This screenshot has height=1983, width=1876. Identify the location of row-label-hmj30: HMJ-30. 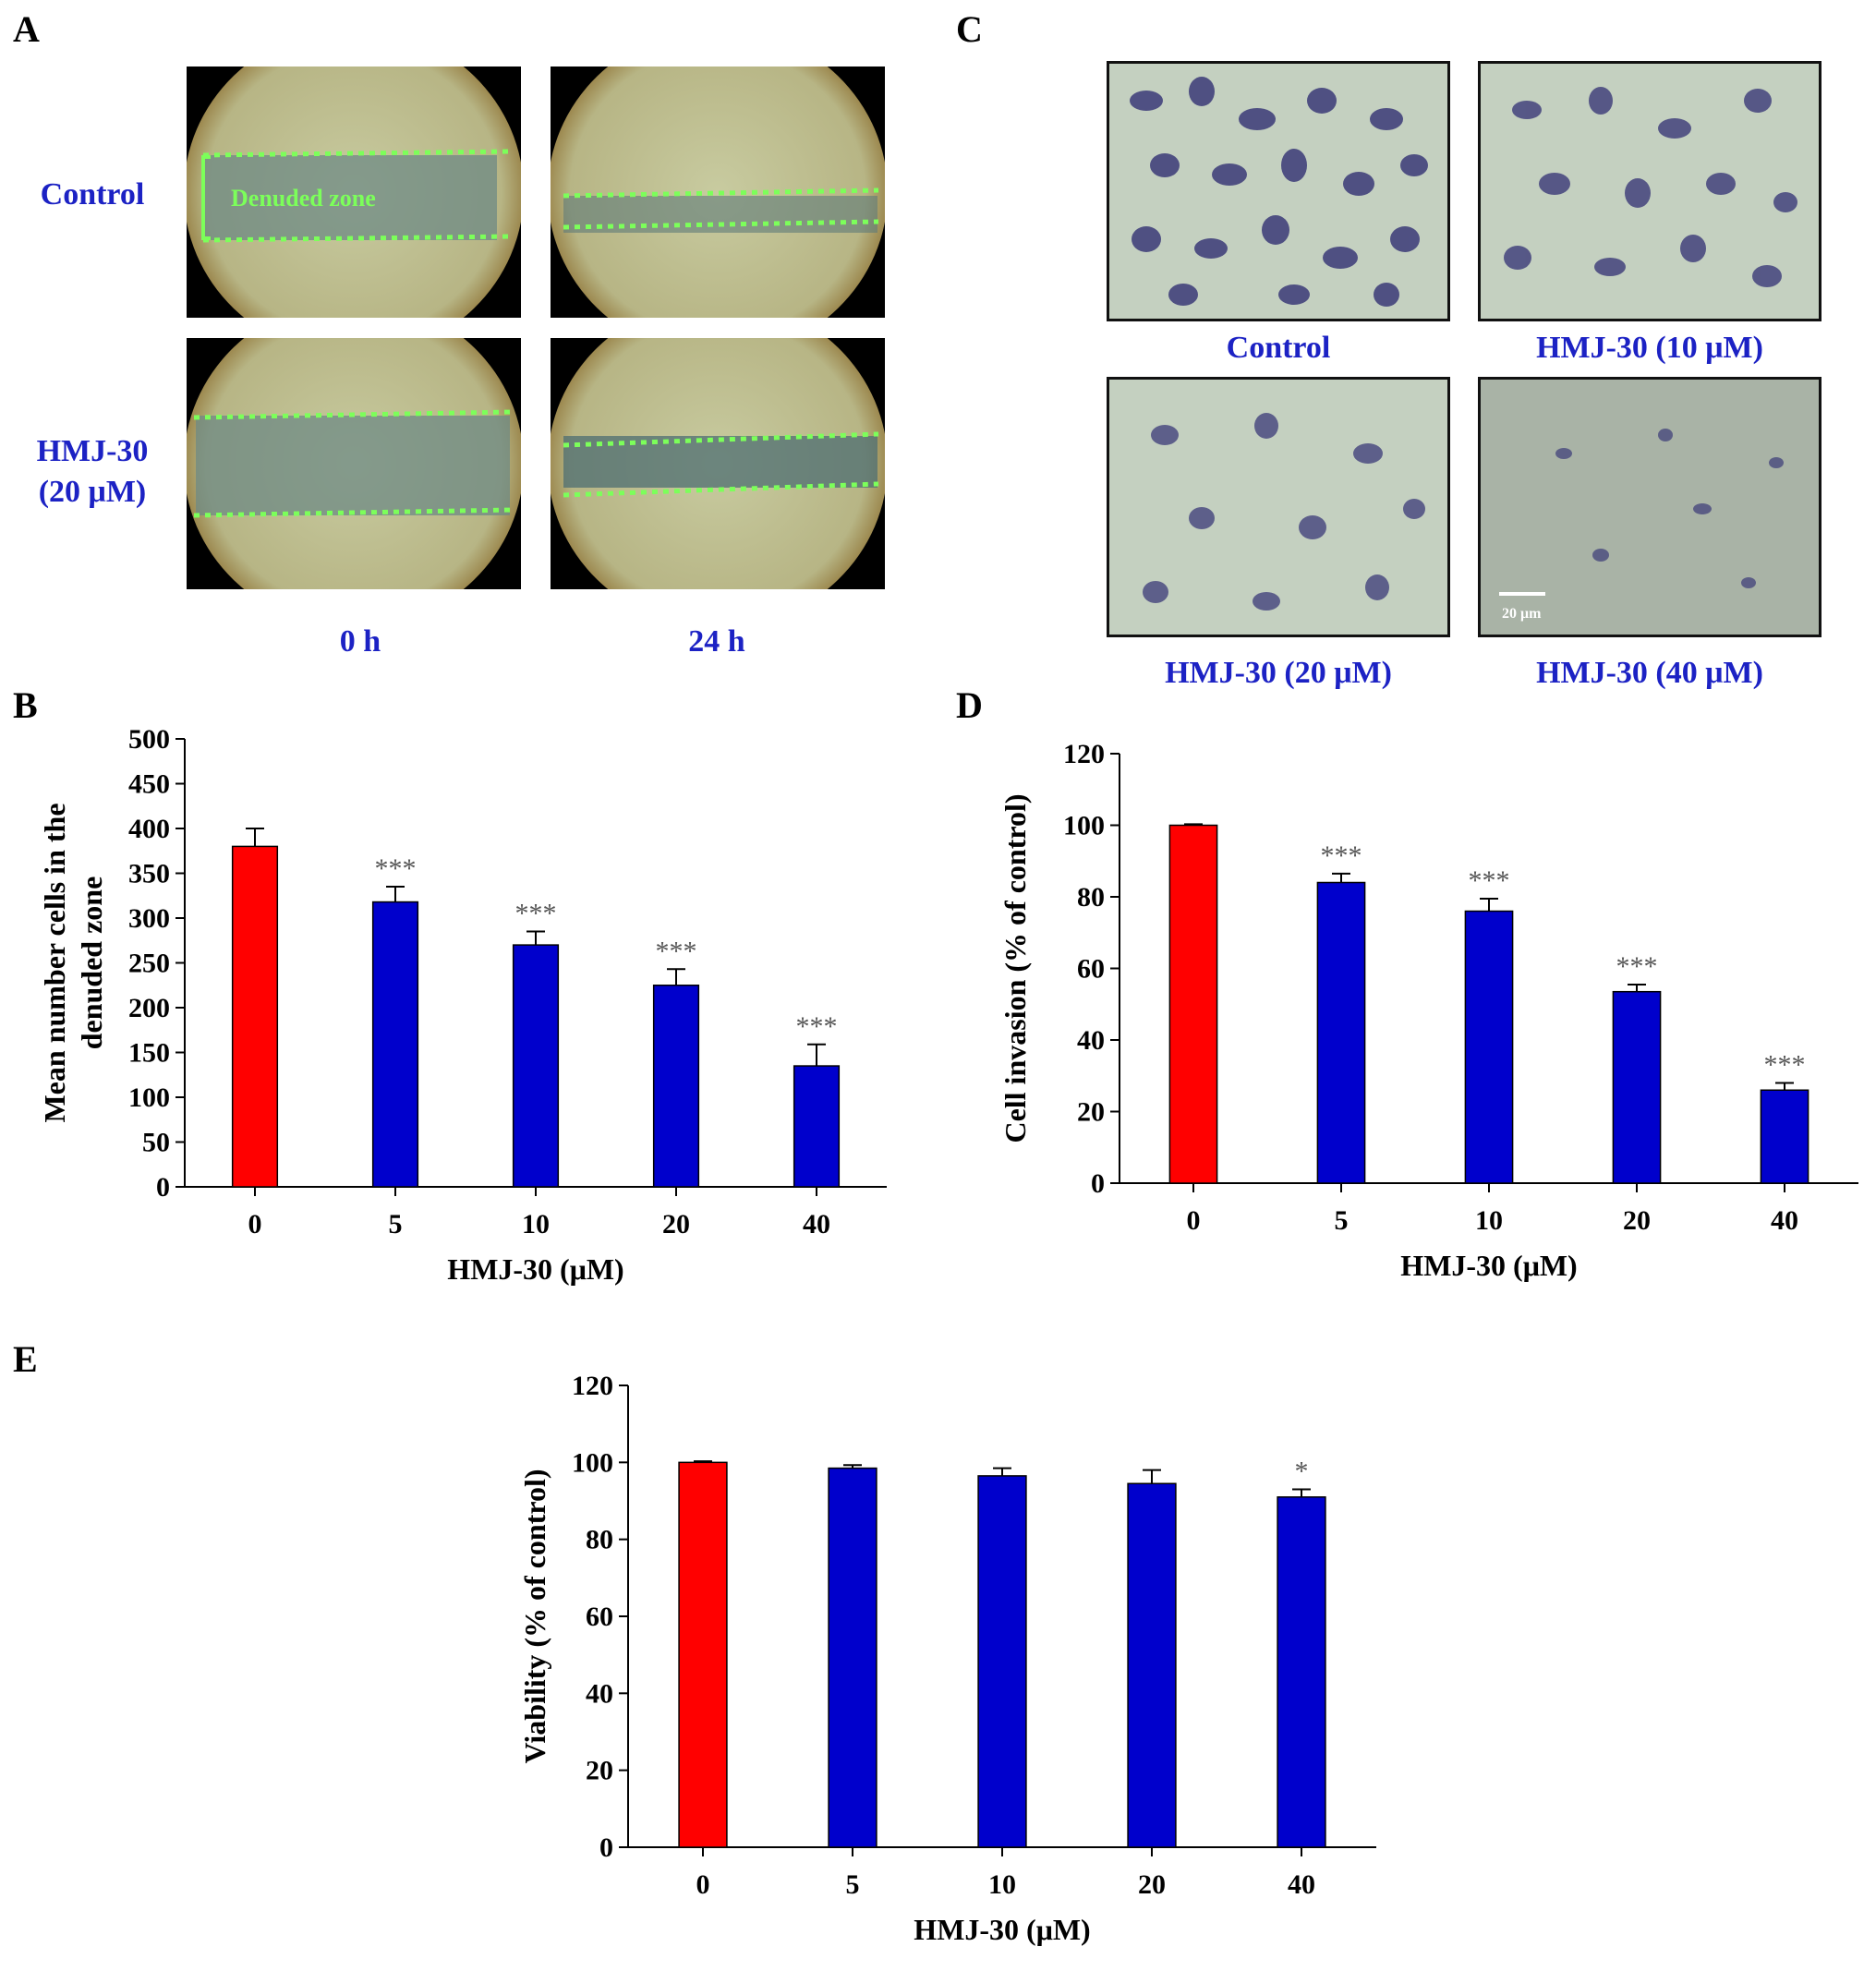
(92, 451).